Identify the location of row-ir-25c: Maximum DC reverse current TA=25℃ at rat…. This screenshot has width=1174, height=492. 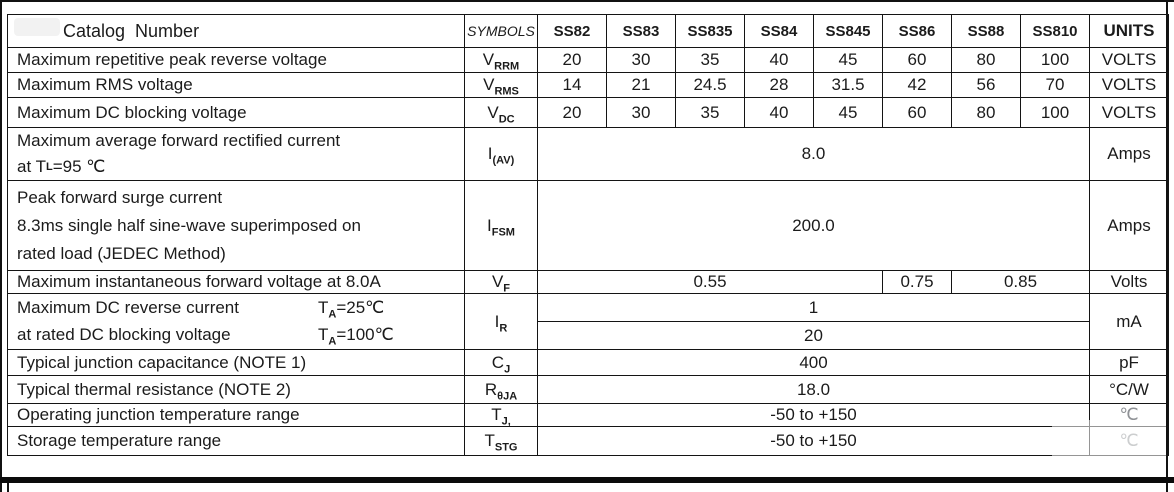
(588, 321).